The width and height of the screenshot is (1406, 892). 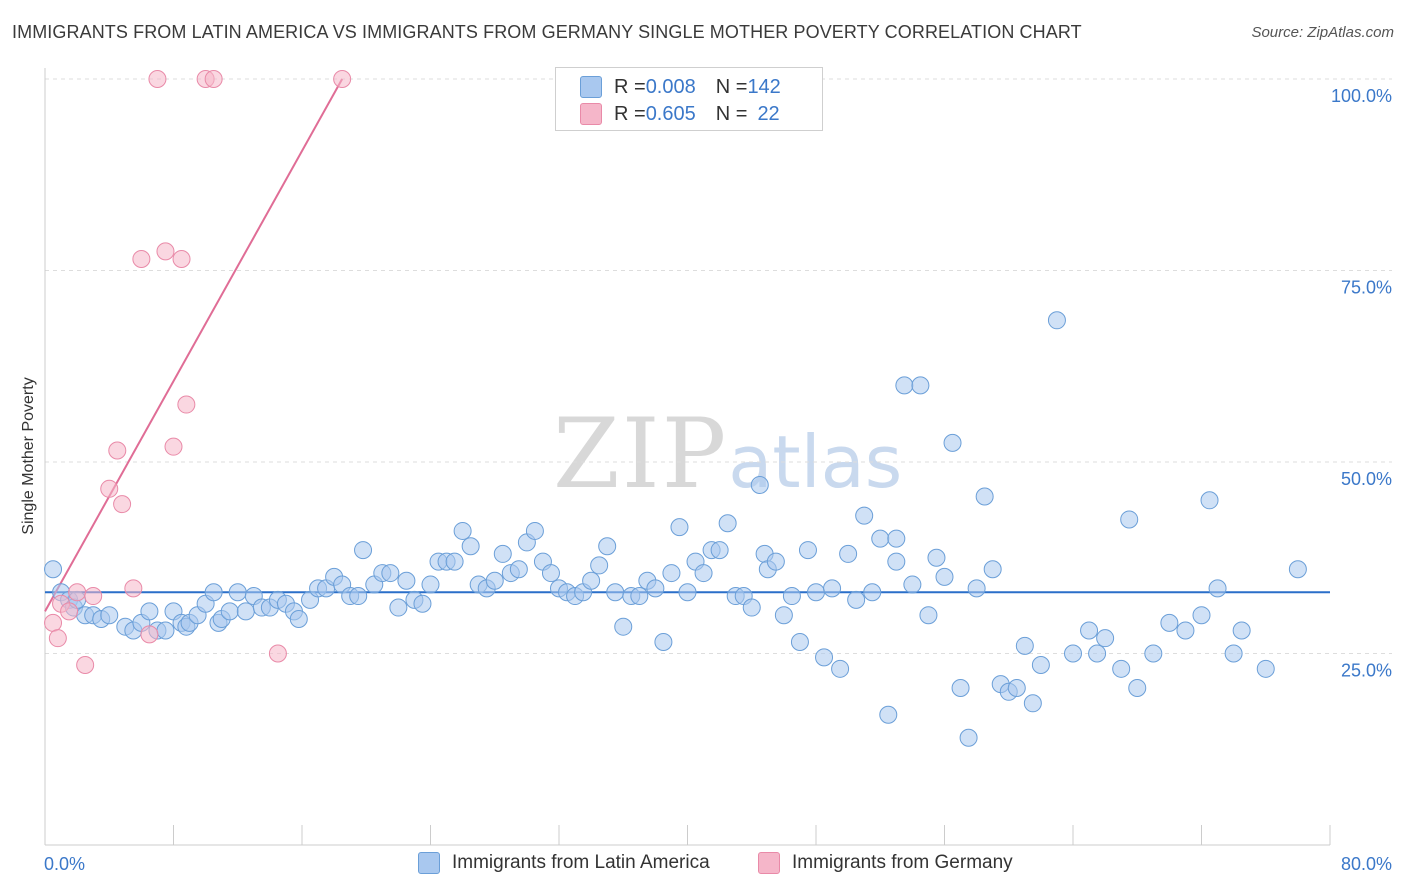 I want to click on x-tick-label-min: 0.0%, so click(x=64, y=864).